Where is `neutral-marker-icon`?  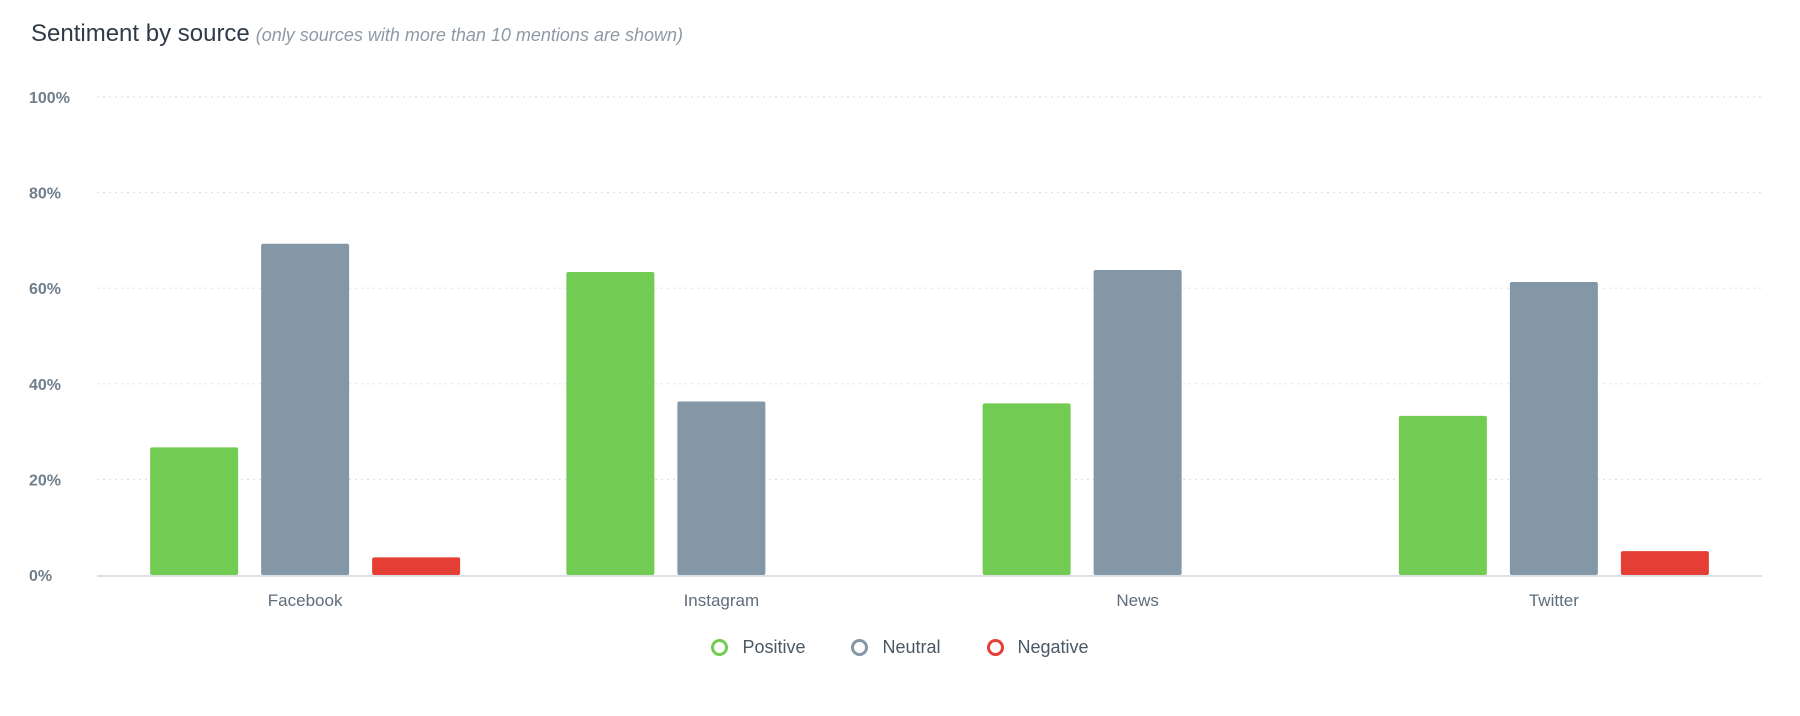
neutral-marker-icon is located at coordinates (860, 647).